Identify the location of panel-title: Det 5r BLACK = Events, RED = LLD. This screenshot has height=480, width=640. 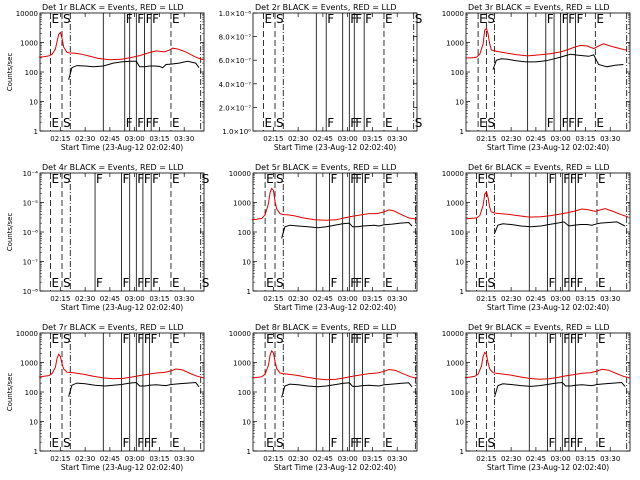
(326, 167).